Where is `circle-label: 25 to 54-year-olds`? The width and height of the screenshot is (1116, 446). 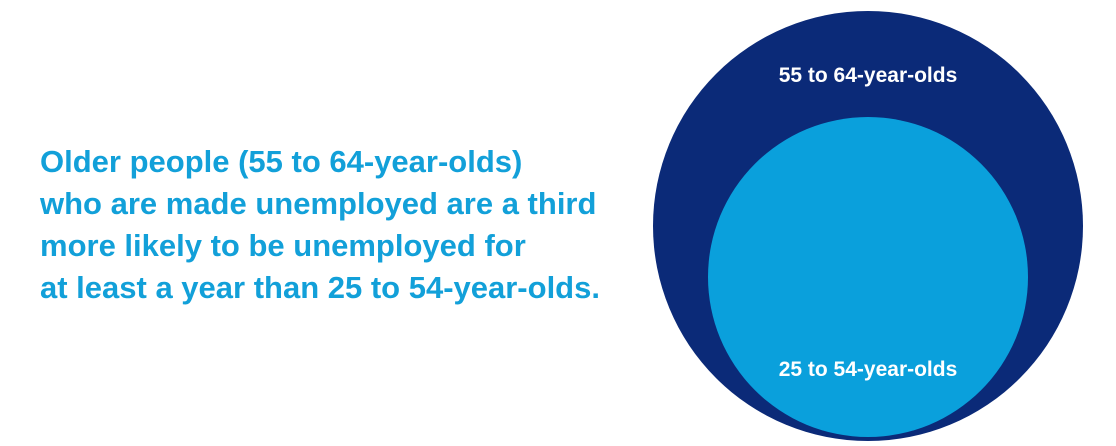 circle-label: 25 to 54-year-olds is located at coordinates (868, 369).